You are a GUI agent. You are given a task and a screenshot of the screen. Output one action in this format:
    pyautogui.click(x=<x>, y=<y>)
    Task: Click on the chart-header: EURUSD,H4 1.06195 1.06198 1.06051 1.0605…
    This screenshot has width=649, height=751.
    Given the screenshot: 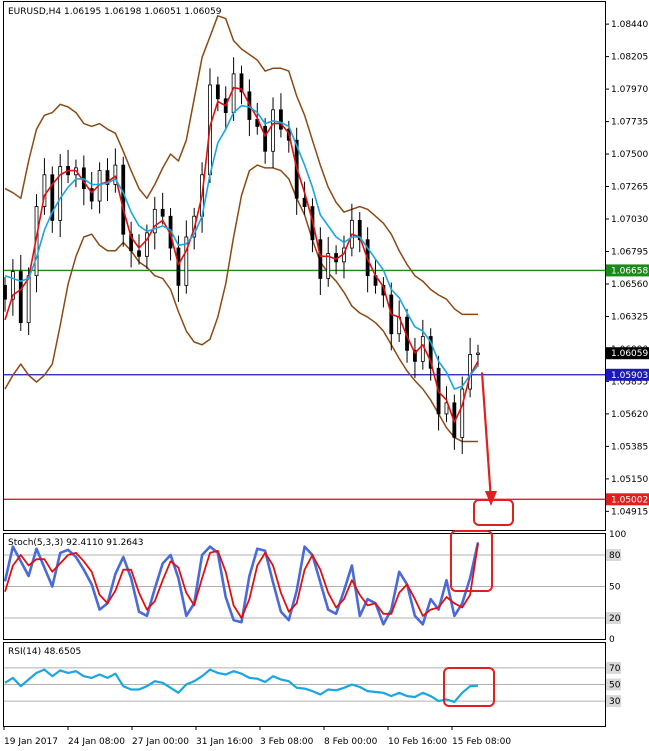 What is the action you would take?
    pyautogui.click(x=115, y=12)
    